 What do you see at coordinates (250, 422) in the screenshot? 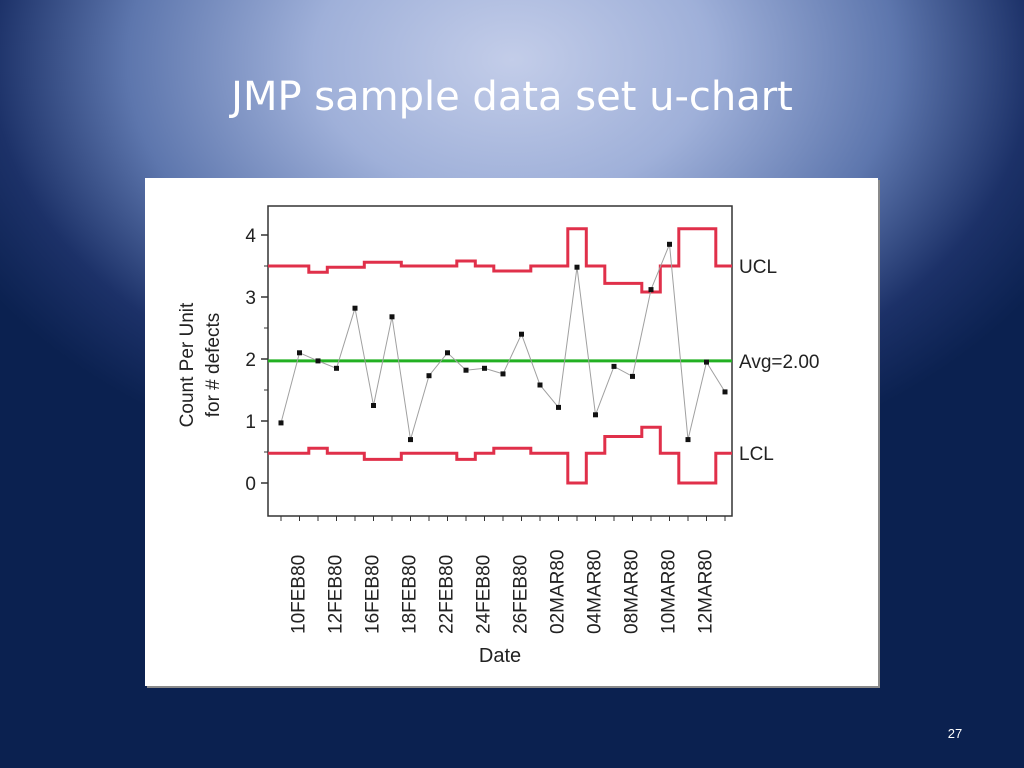
I see `y-tick-label: 1` at bounding box center [250, 422].